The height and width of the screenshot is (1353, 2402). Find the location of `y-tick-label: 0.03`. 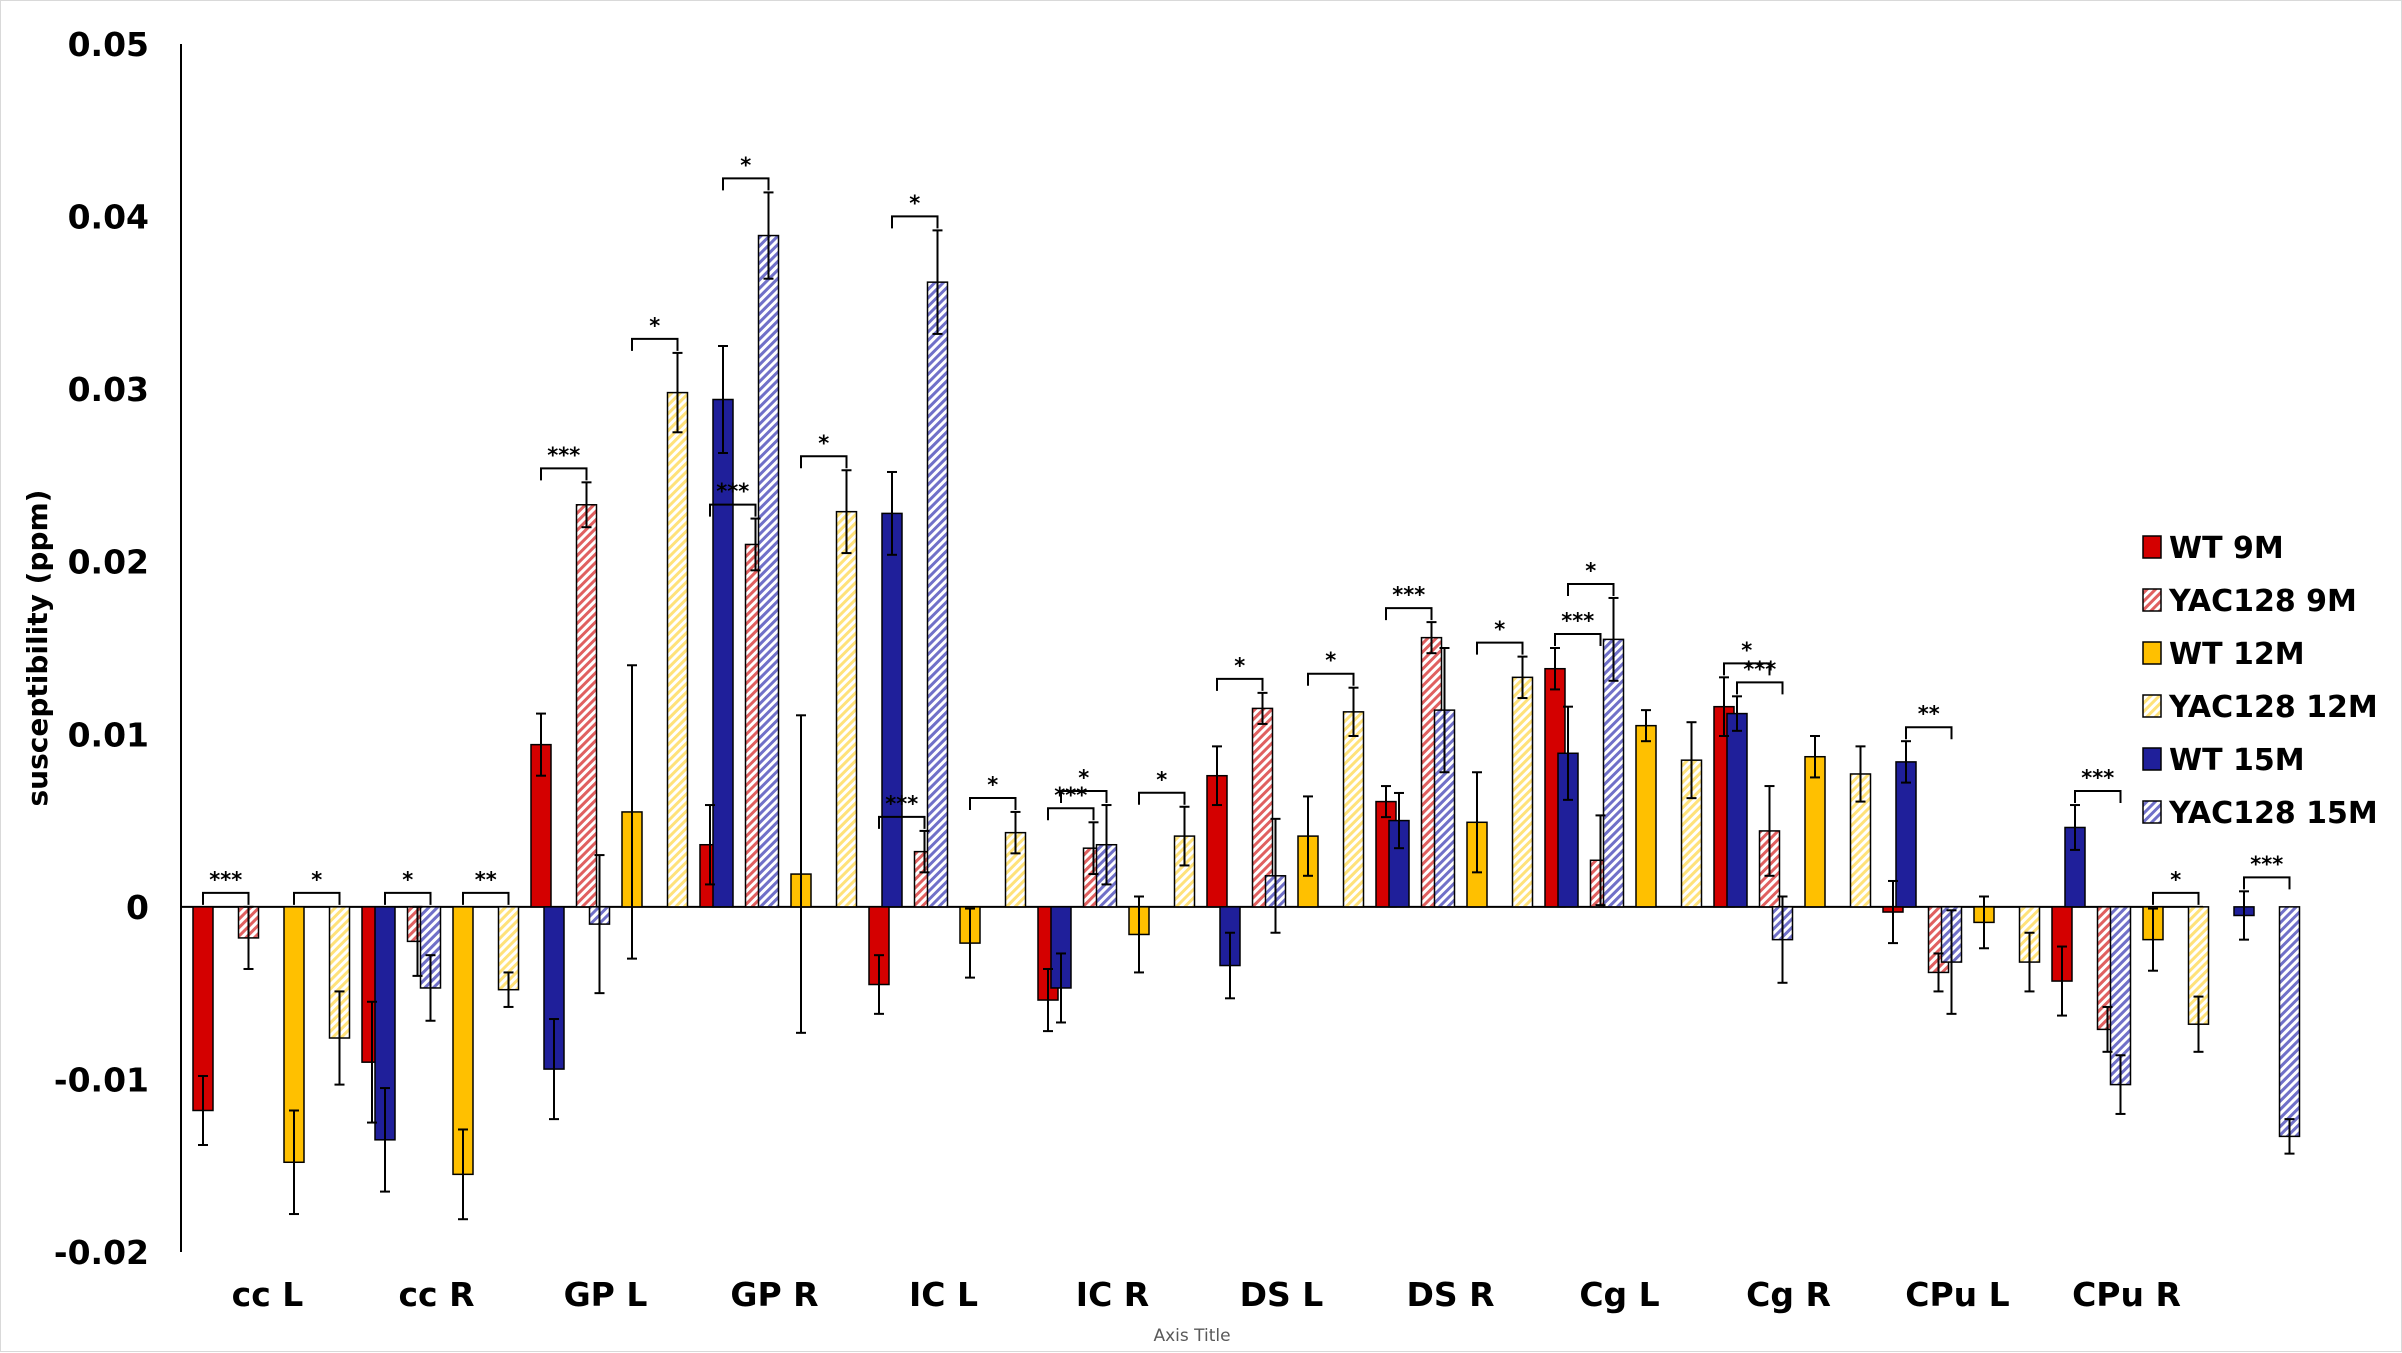

y-tick-label: 0.03 is located at coordinates (108, 389).